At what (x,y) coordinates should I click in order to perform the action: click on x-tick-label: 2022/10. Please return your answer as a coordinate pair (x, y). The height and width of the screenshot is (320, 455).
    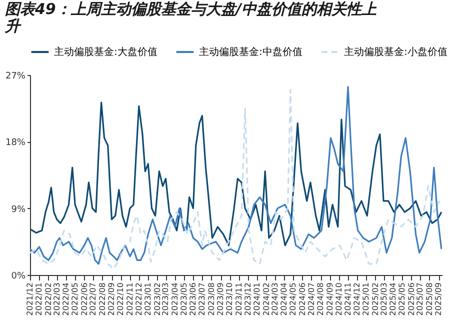
    Looking at the image, I should click on (121, 299).